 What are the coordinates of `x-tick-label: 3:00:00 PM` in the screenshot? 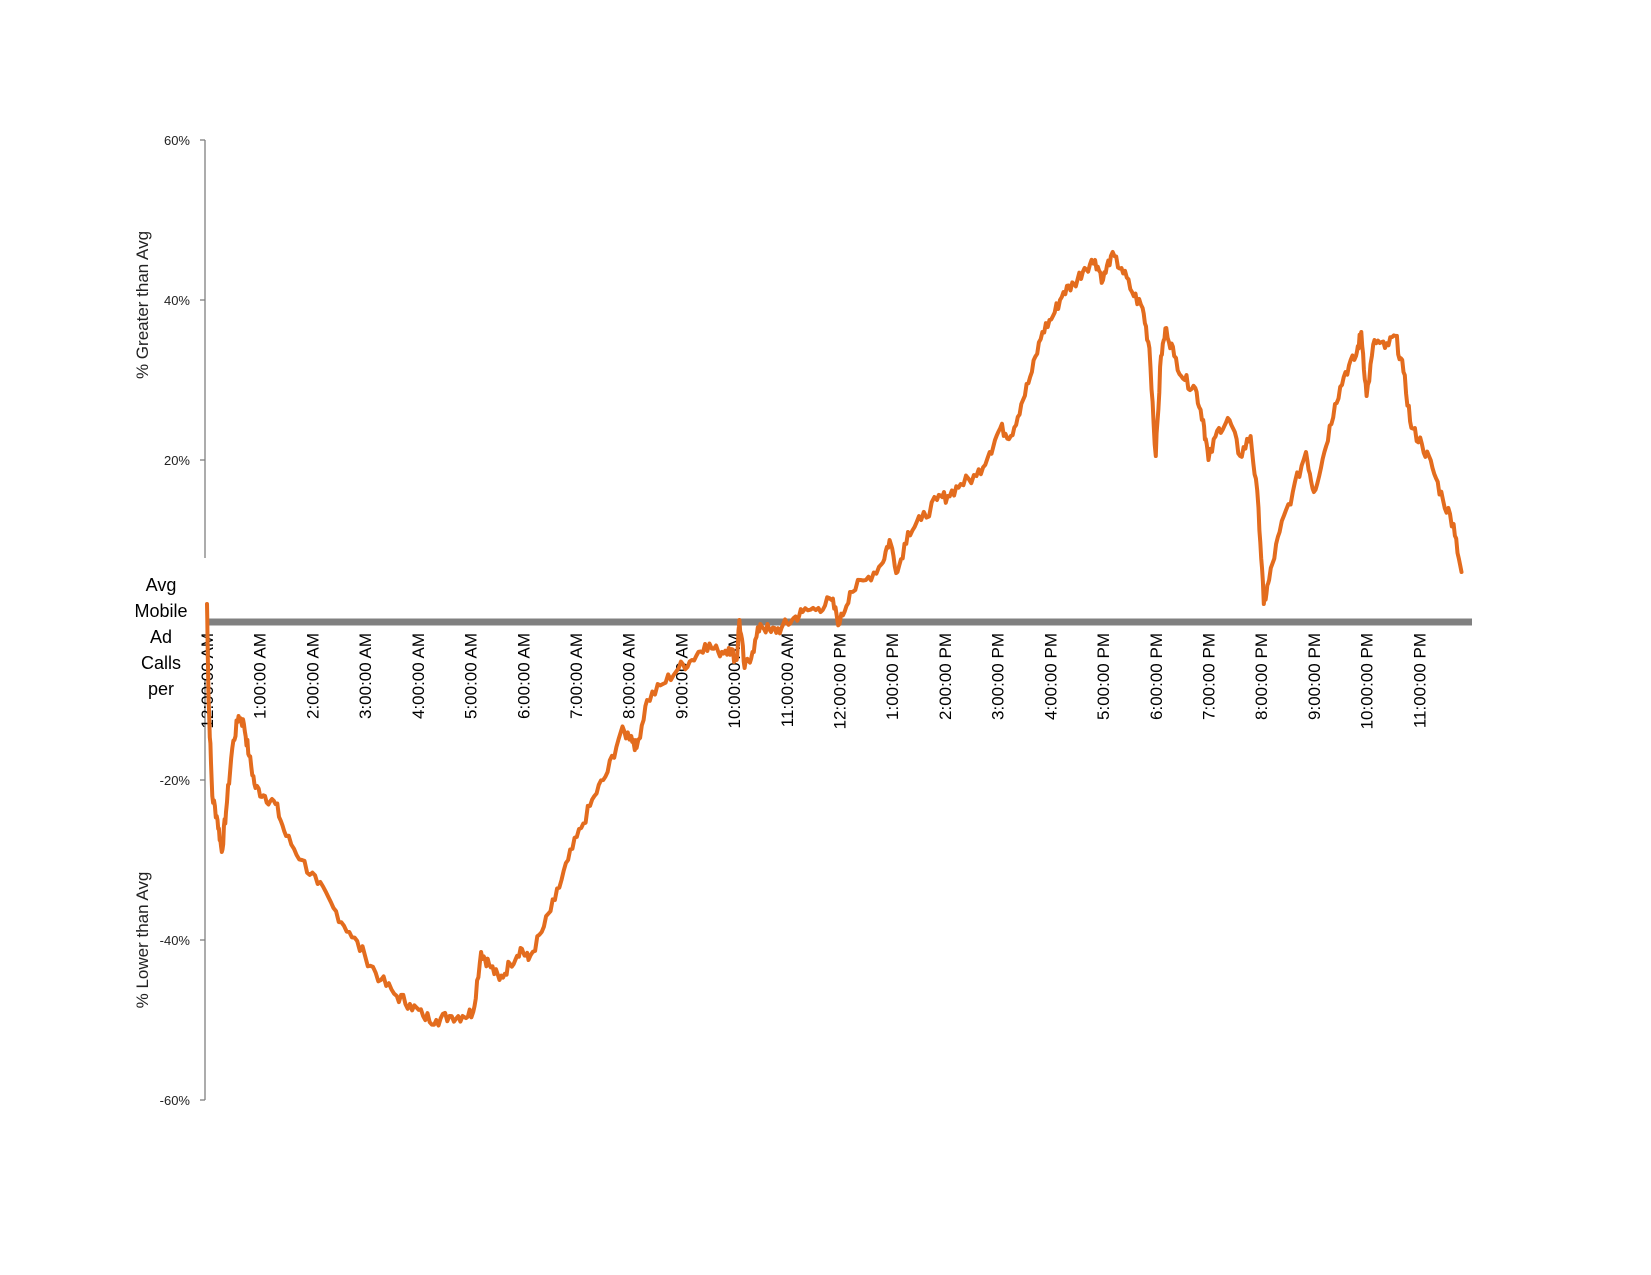 It's located at (998, 676).